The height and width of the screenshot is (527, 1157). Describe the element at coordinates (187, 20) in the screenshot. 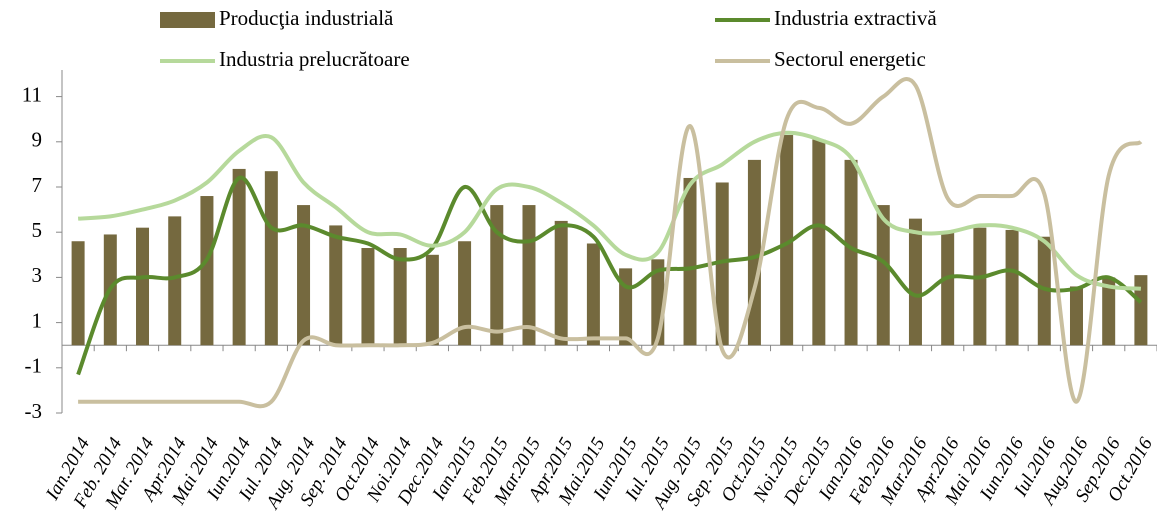

I see `legend-swatch` at that location.